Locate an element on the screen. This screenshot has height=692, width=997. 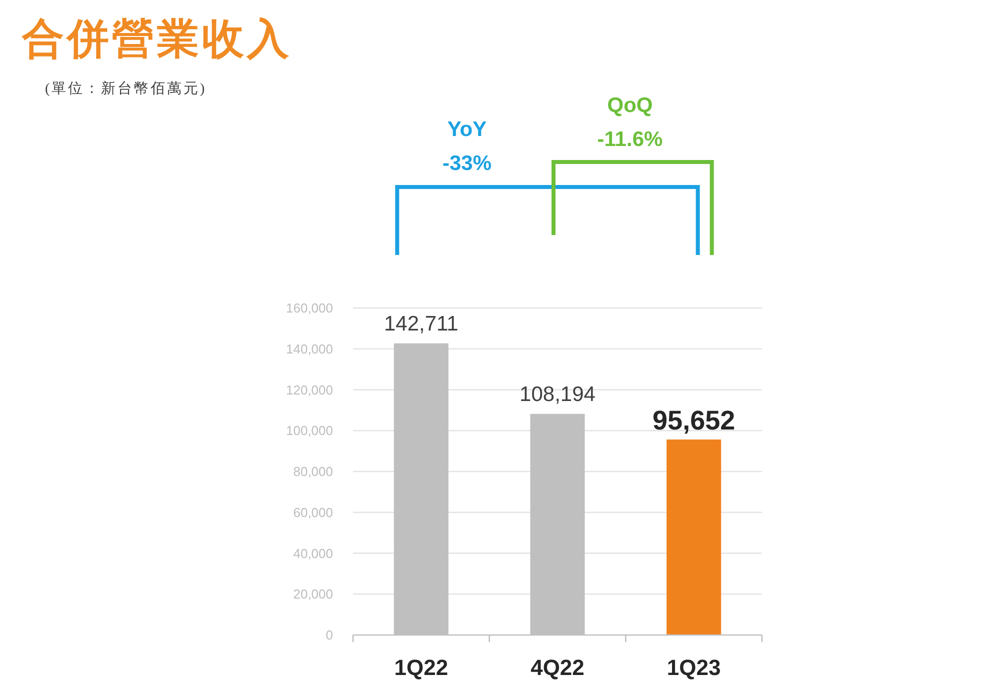
annotation: QoQ is located at coordinates (630, 105).